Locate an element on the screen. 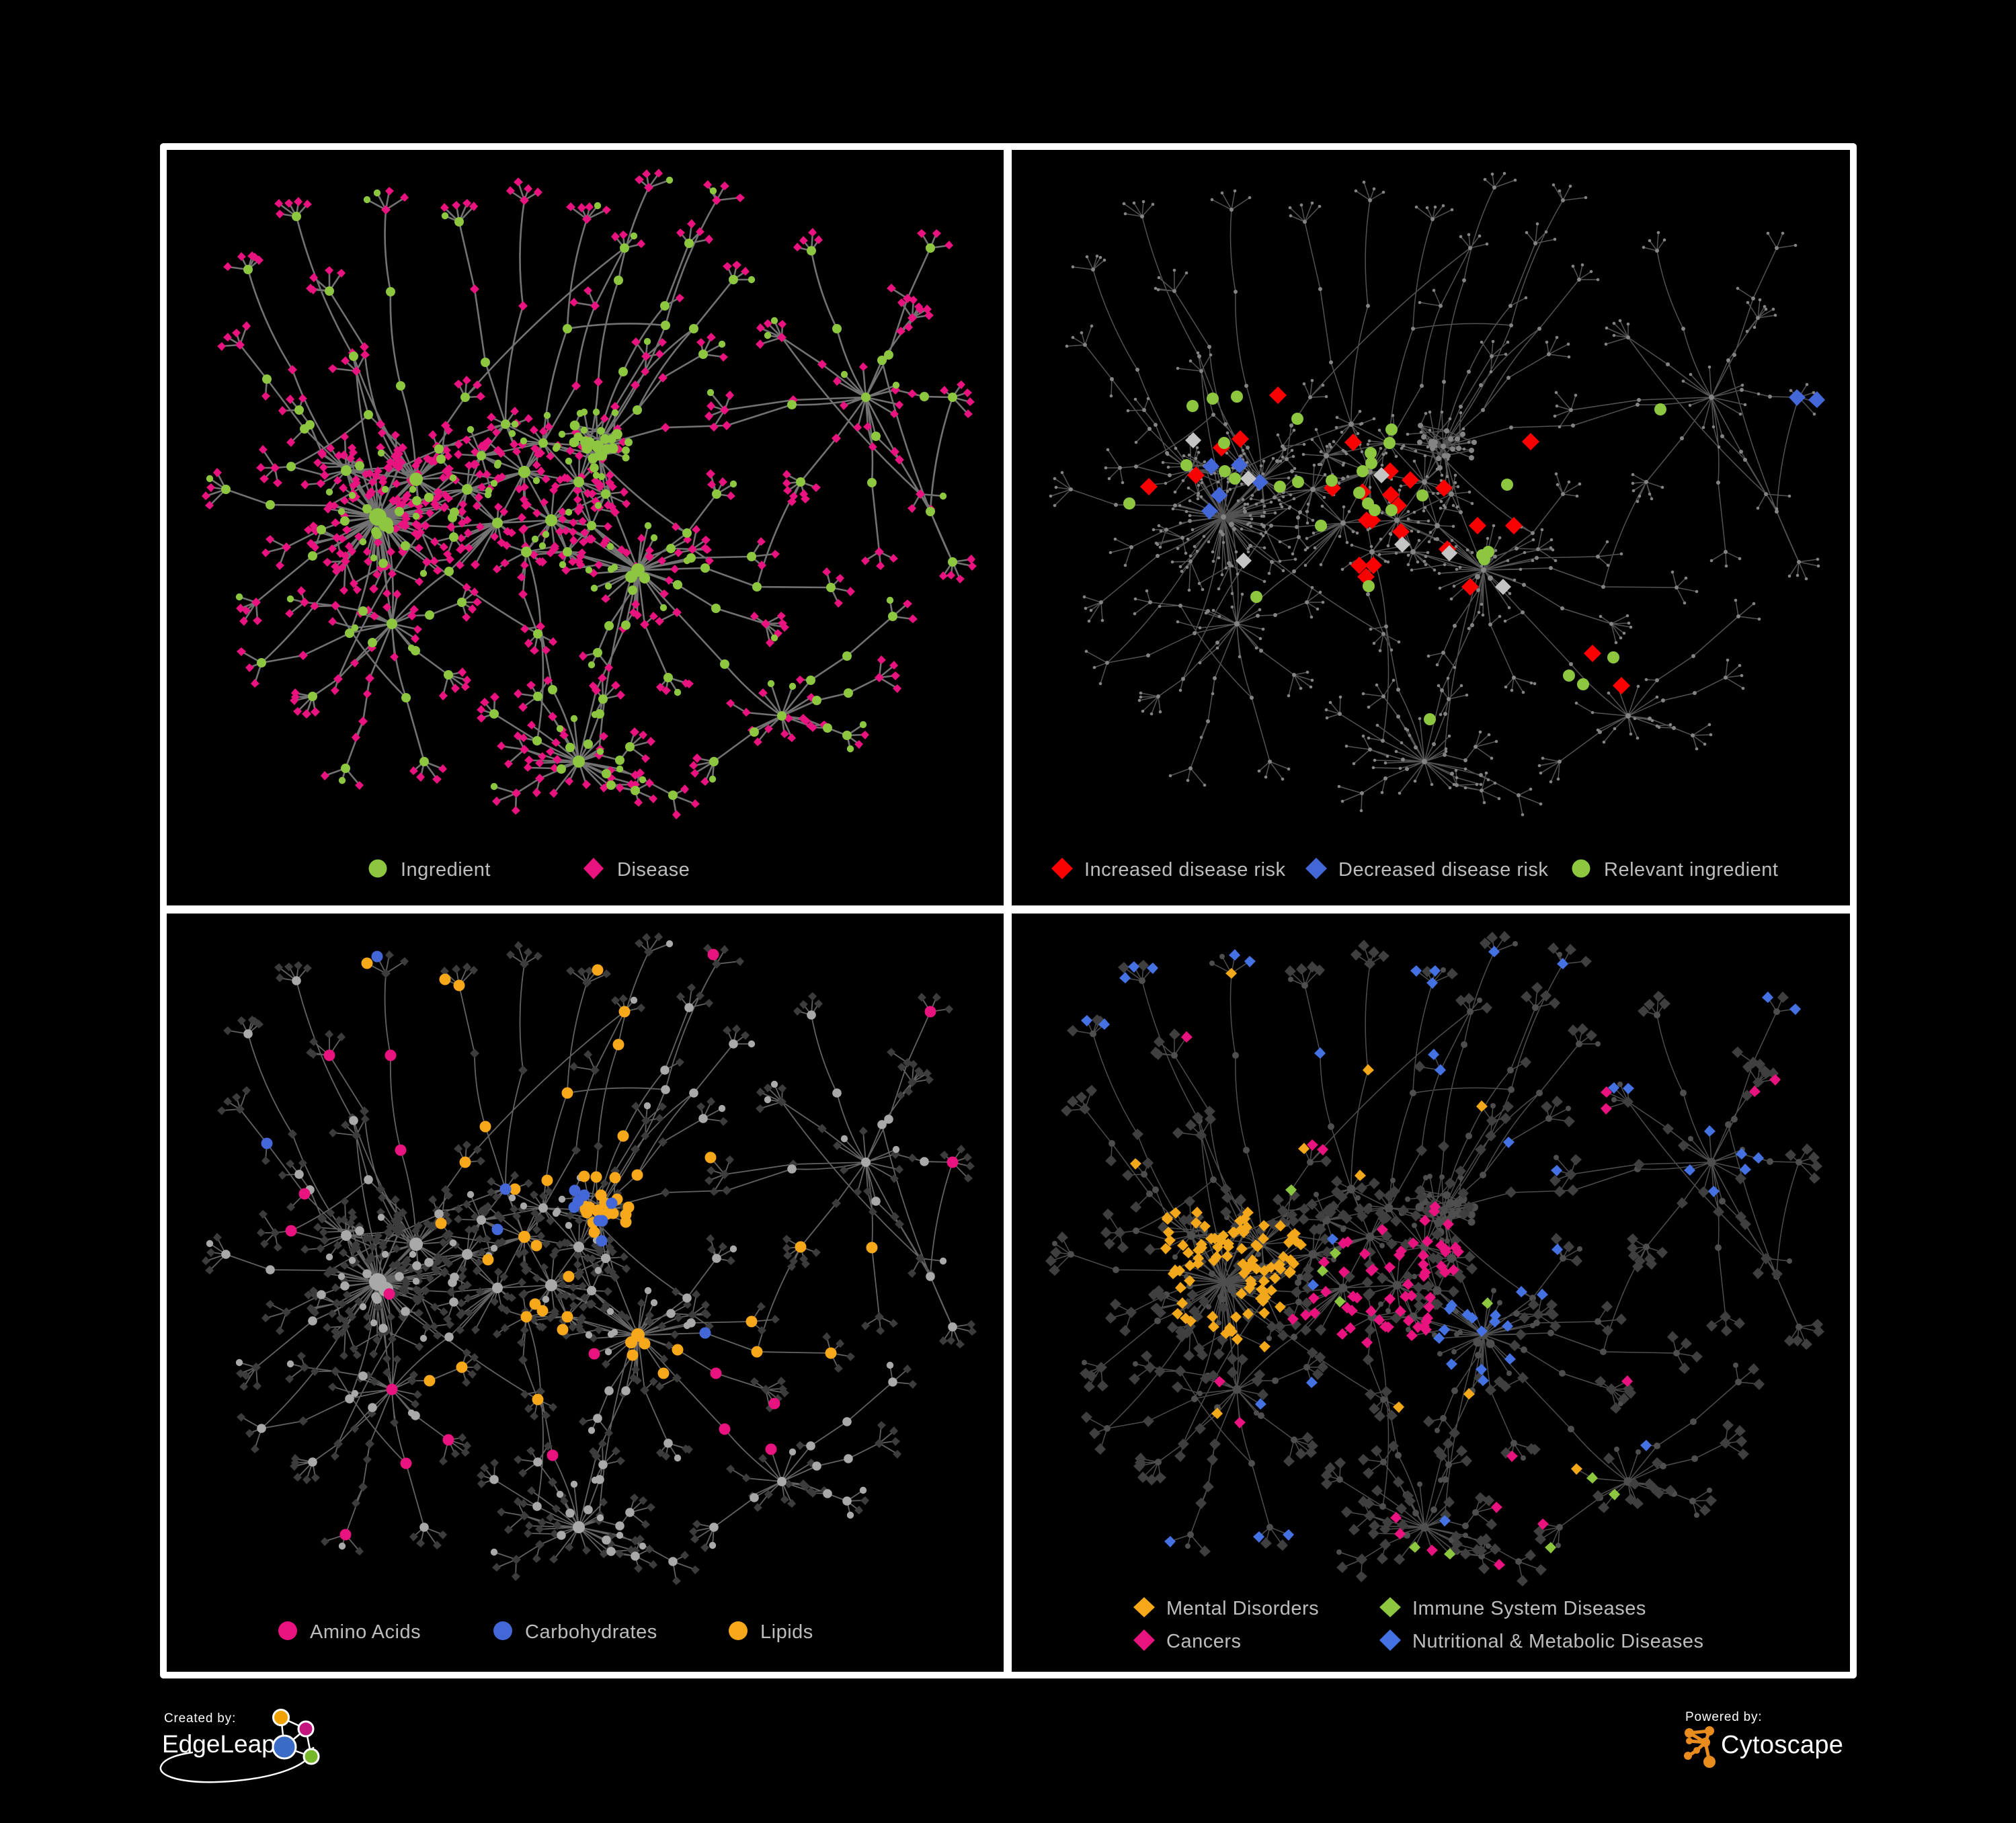 The image size is (2016, 1823). svg-text: Cytoscape is located at coordinates (1782, 1745).